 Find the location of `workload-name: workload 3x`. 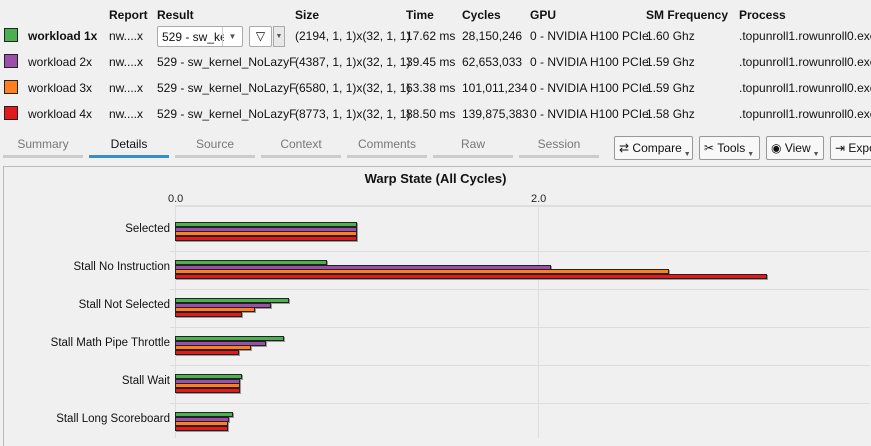

workload-name: workload 3x is located at coordinates (60, 88).